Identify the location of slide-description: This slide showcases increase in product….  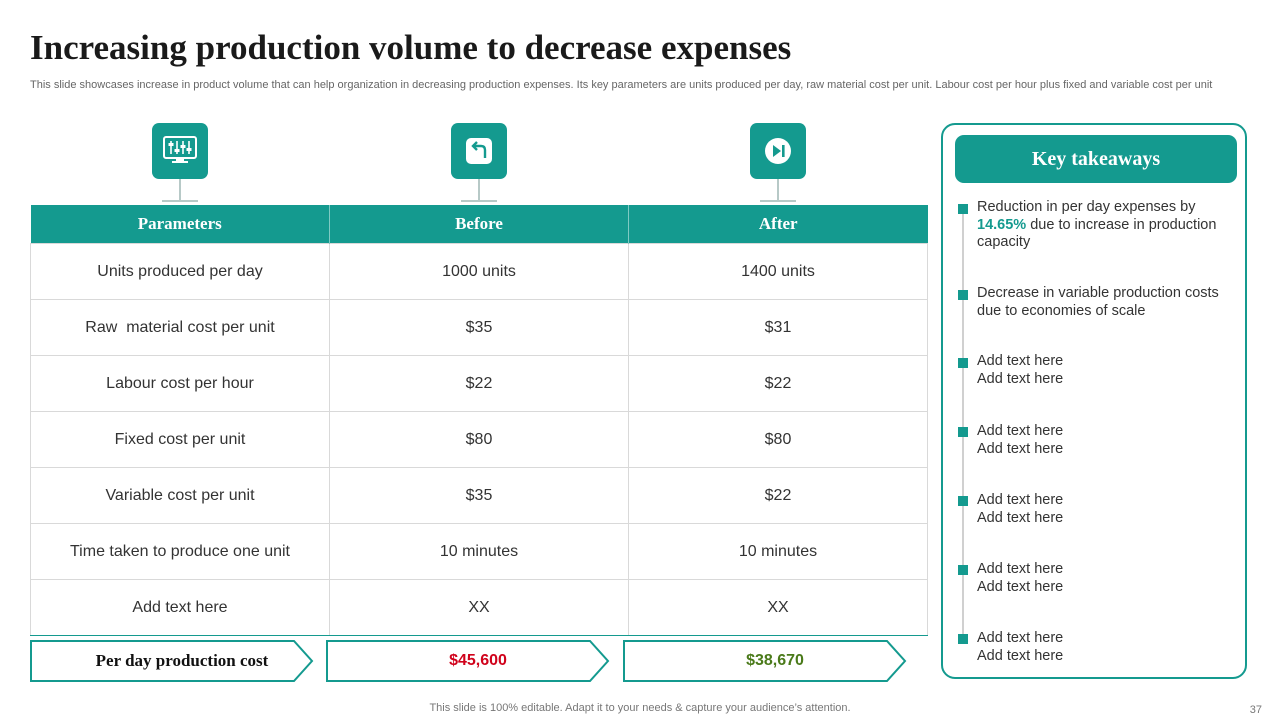
(621, 85).